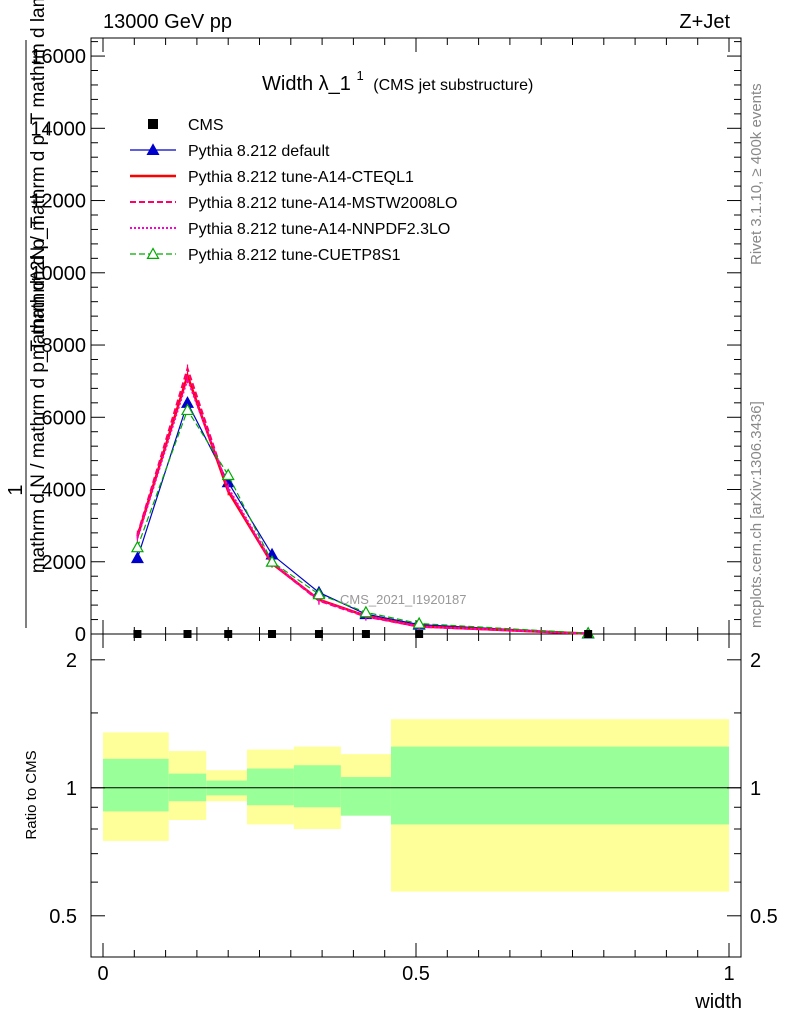 This screenshot has width=786, height=1029. Describe the element at coordinates (756, 174) in the screenshot. I see `rivet-label: Rivet 3.1.10, ≥ 400k events` at that location.